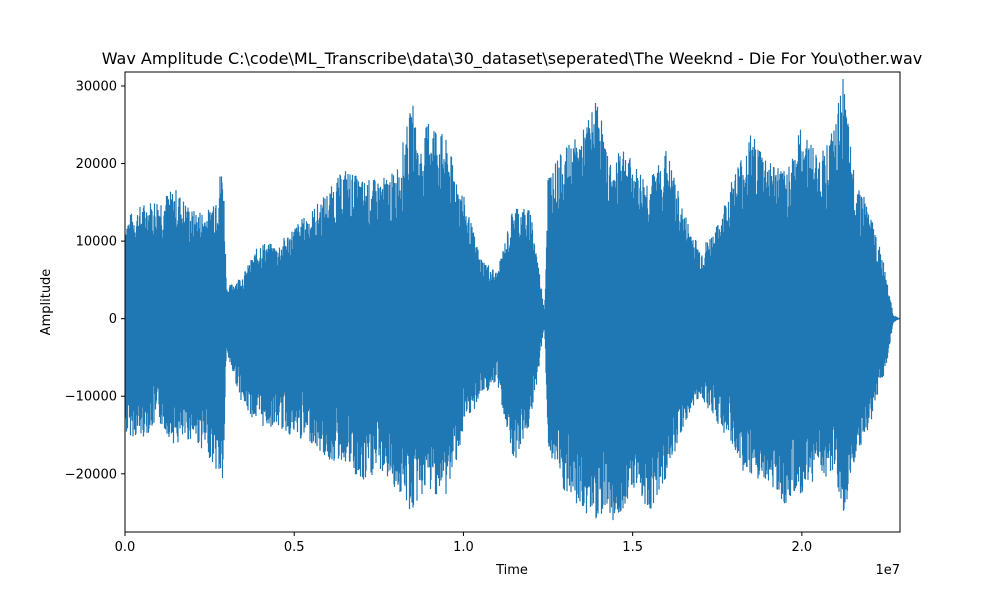 This screenshot has height=600, width=1000. Describe the element at coordinates (463, 547) in the screenshot. I see `x-tick-label: 1.0` at that location.